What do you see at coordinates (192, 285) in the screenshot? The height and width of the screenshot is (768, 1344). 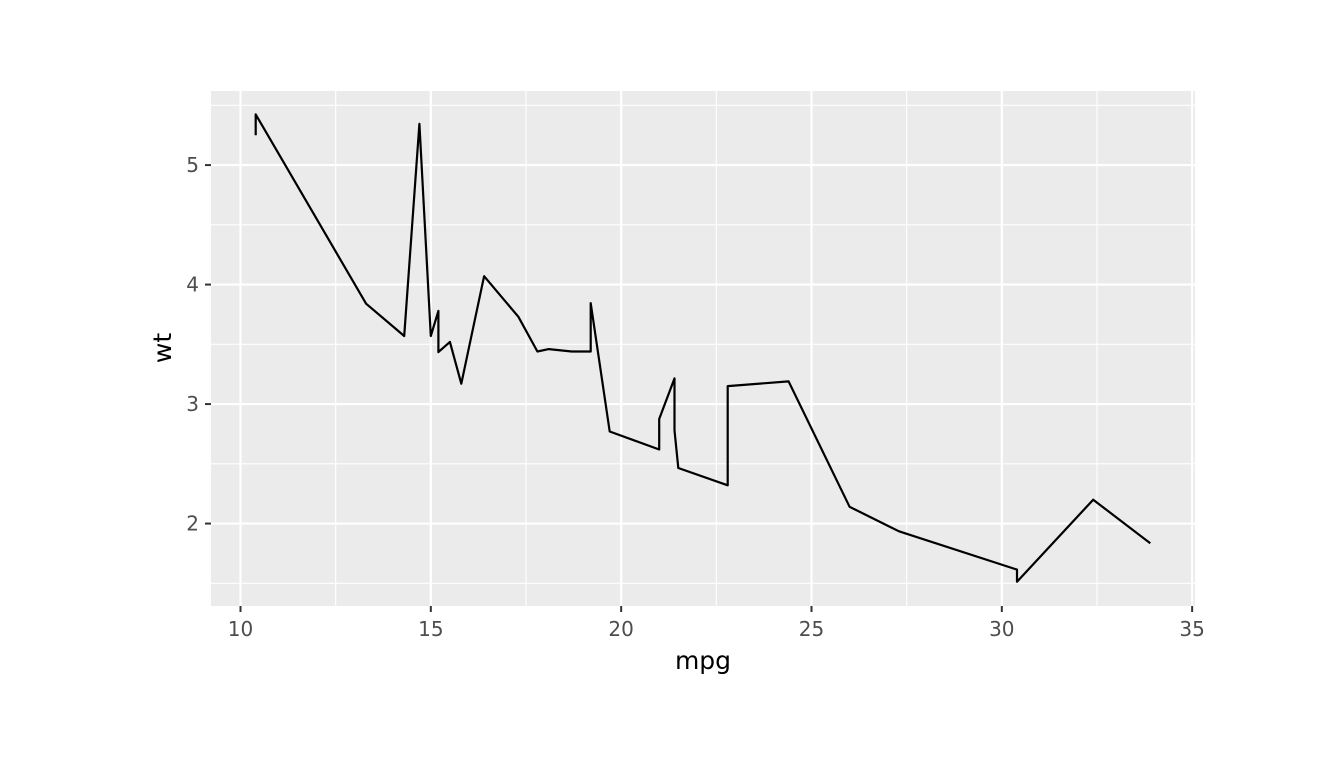 I see `y-tick-label: 4` at bounding box center [192, 285].